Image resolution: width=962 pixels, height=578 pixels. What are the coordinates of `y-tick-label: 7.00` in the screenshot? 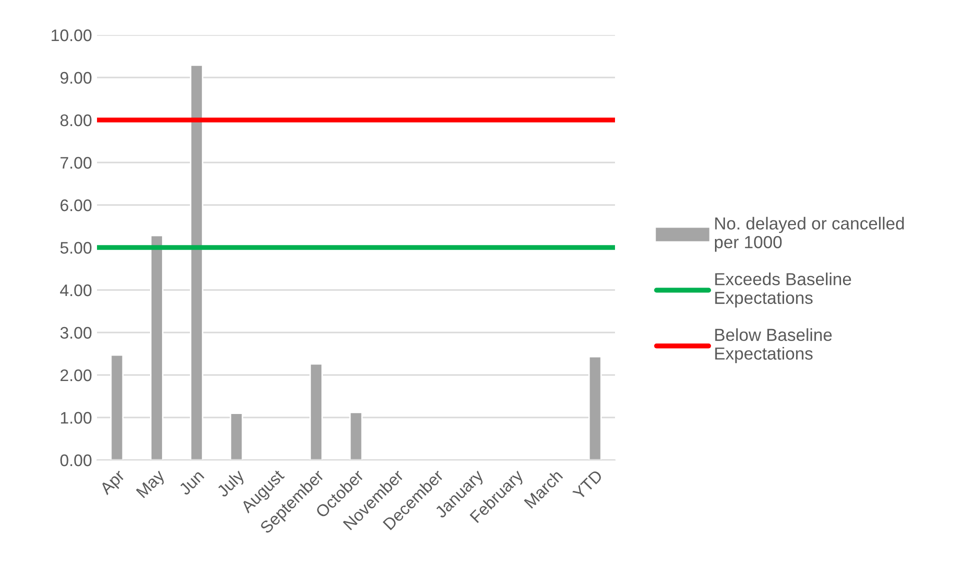 It's located at (76, 162).